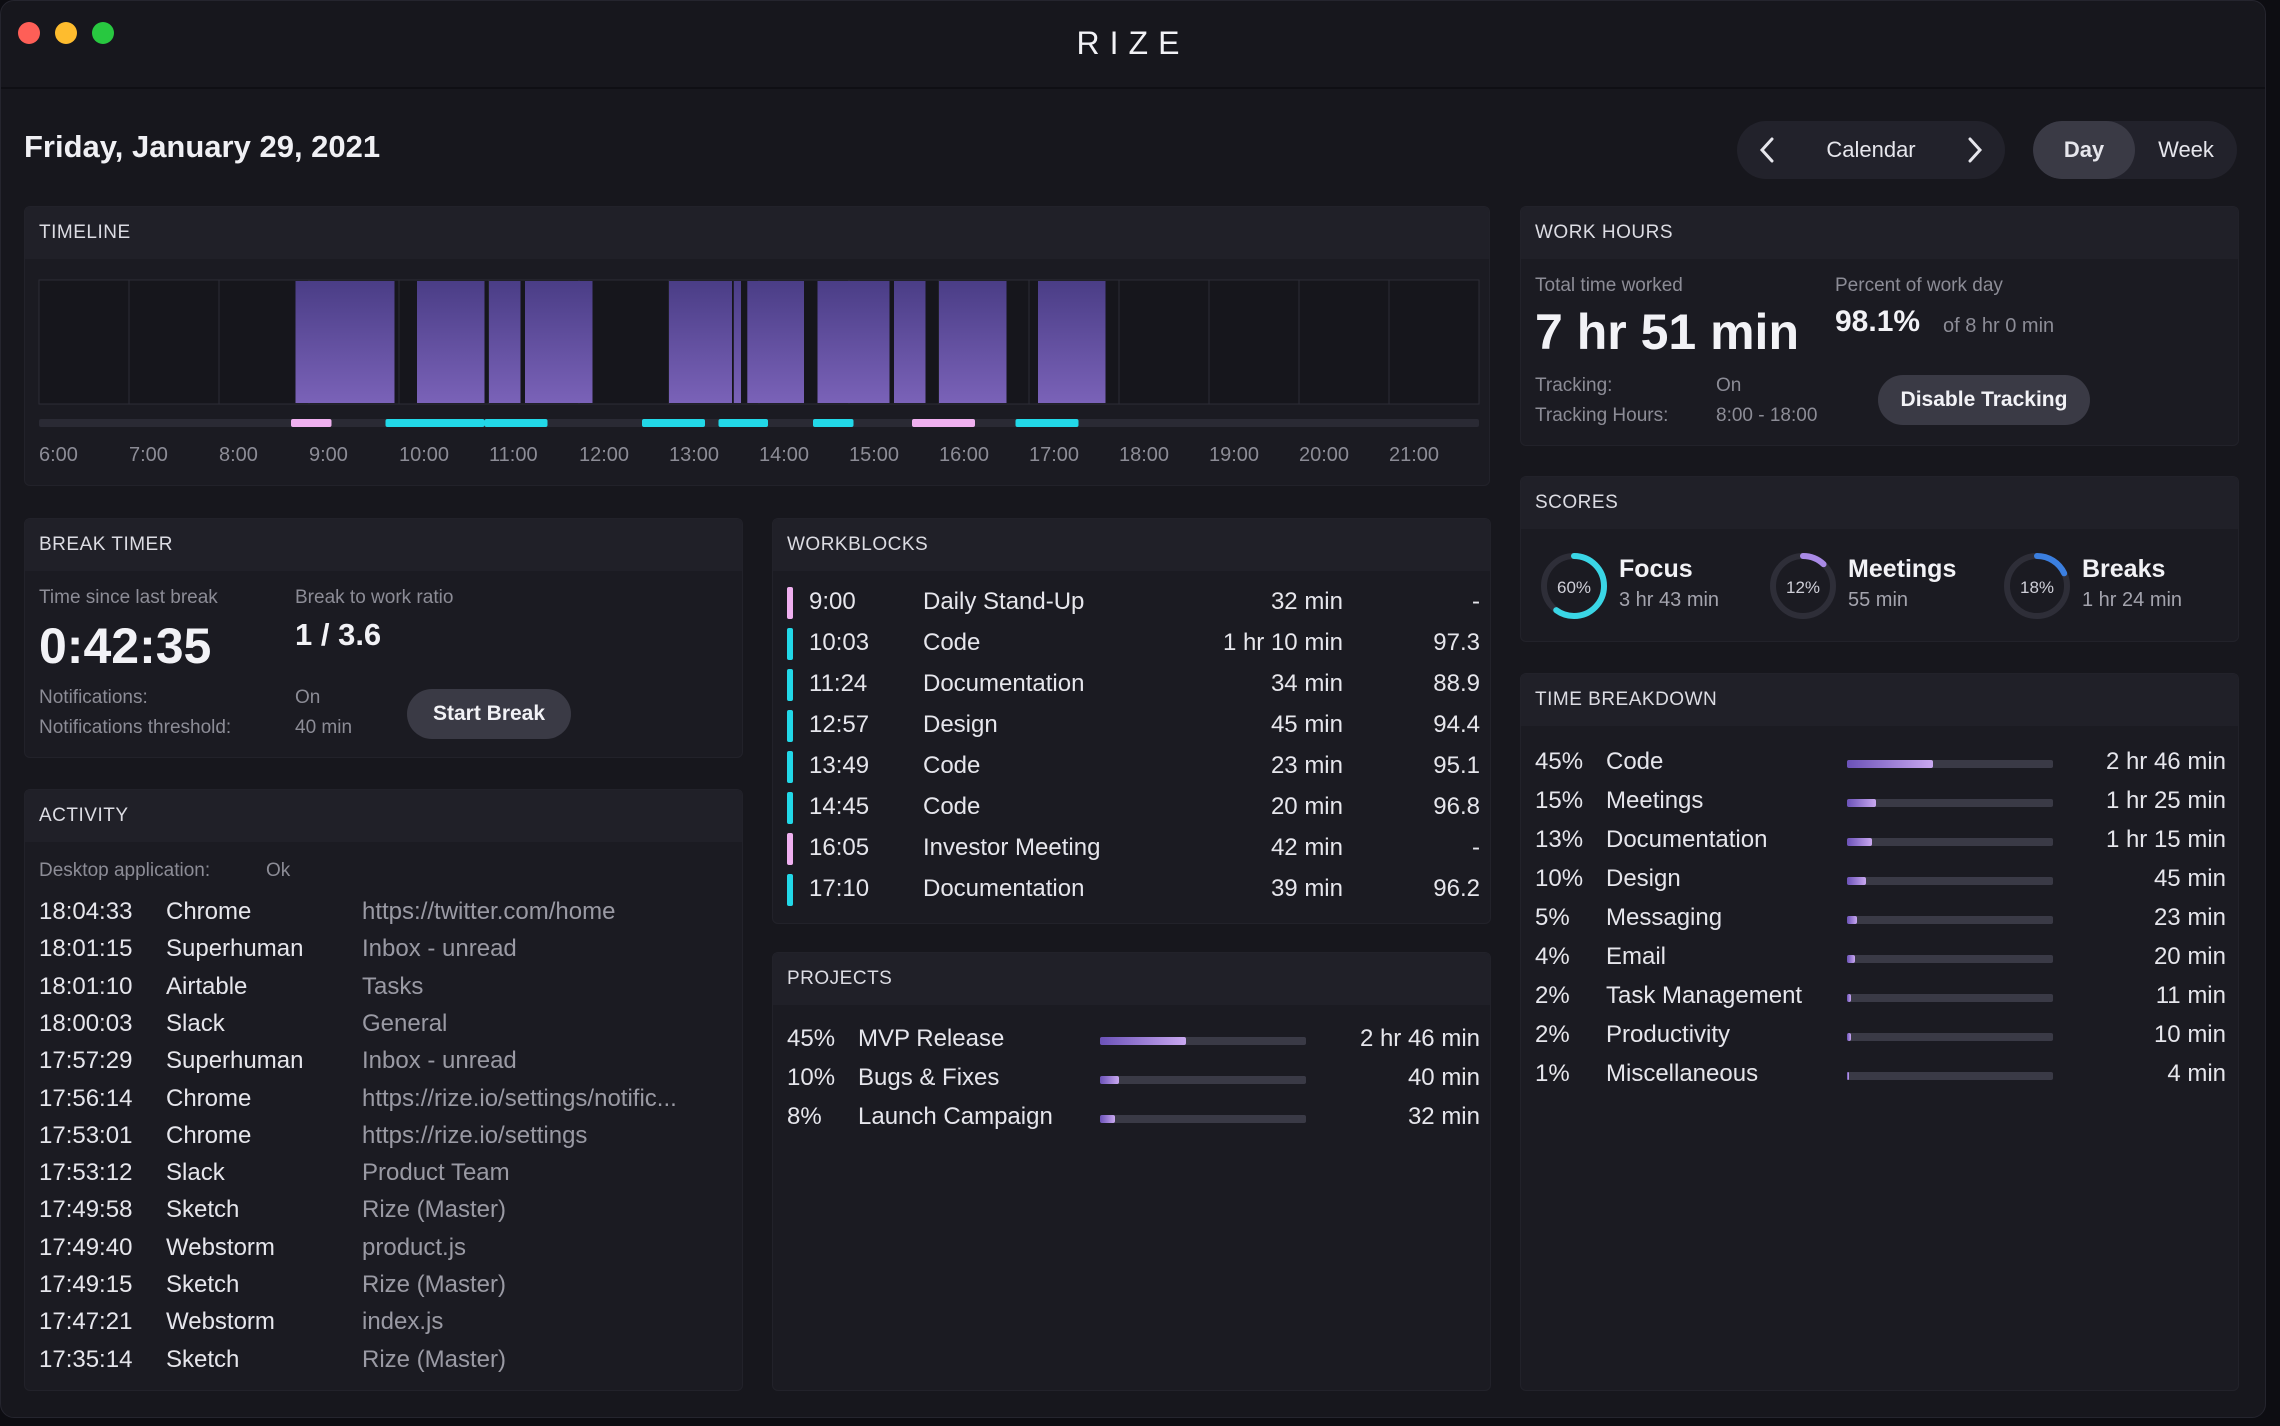 The height and width of the screenshot is (1426, 2280). I want to click on breakdown-bar, so click(1950, 959).